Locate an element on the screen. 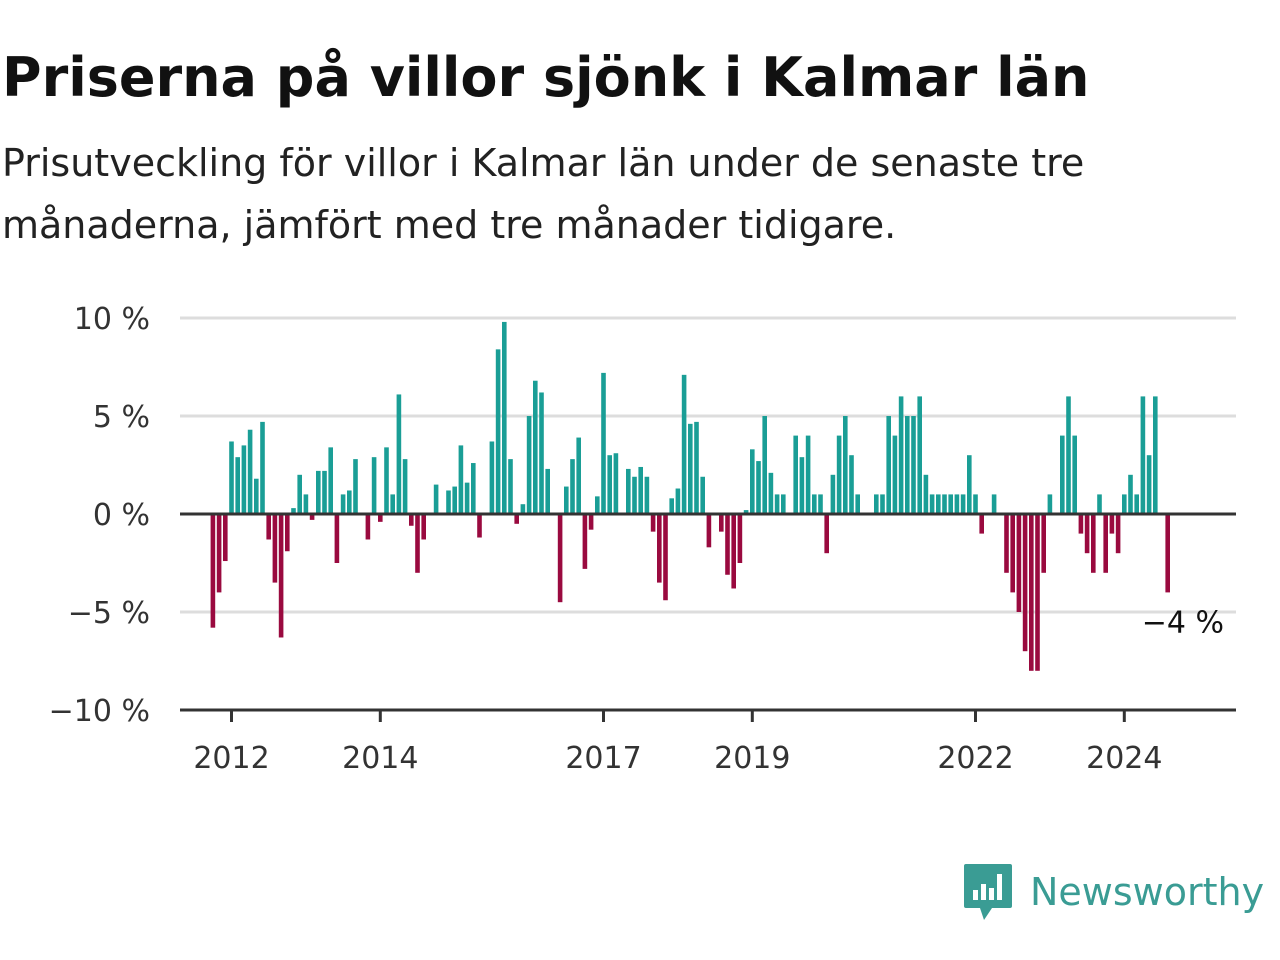  y-tick-label: 5 % is located at coordinates (121, 417).